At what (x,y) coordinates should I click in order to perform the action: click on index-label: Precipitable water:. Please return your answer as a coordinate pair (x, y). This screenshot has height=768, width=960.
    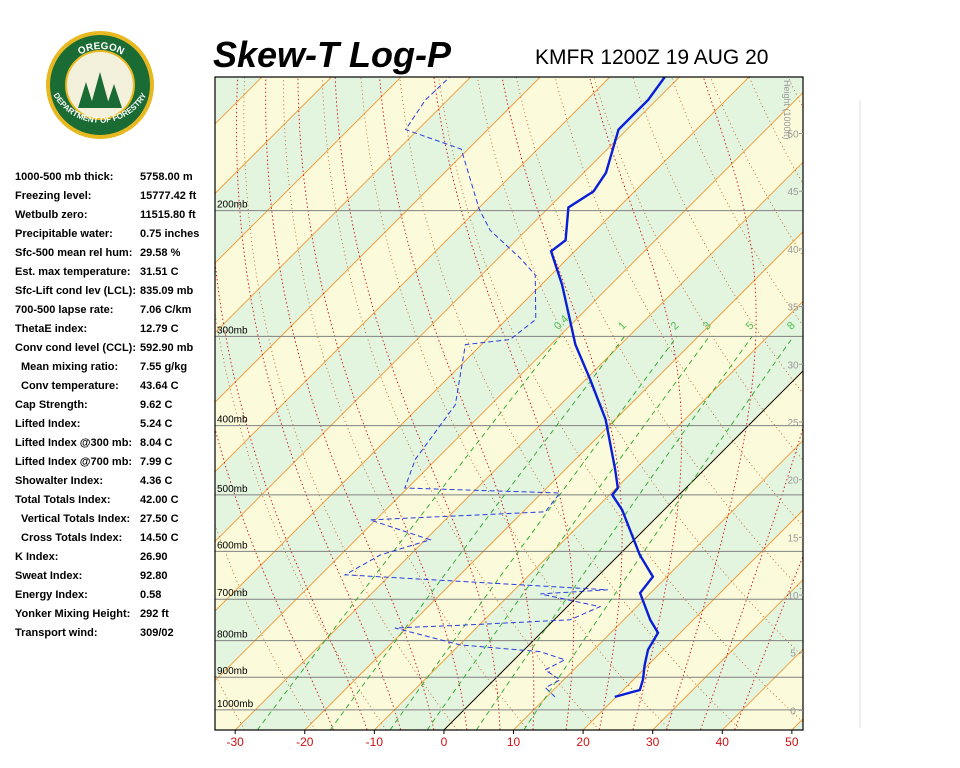
    Looking at the image, I should click on (64, 234).